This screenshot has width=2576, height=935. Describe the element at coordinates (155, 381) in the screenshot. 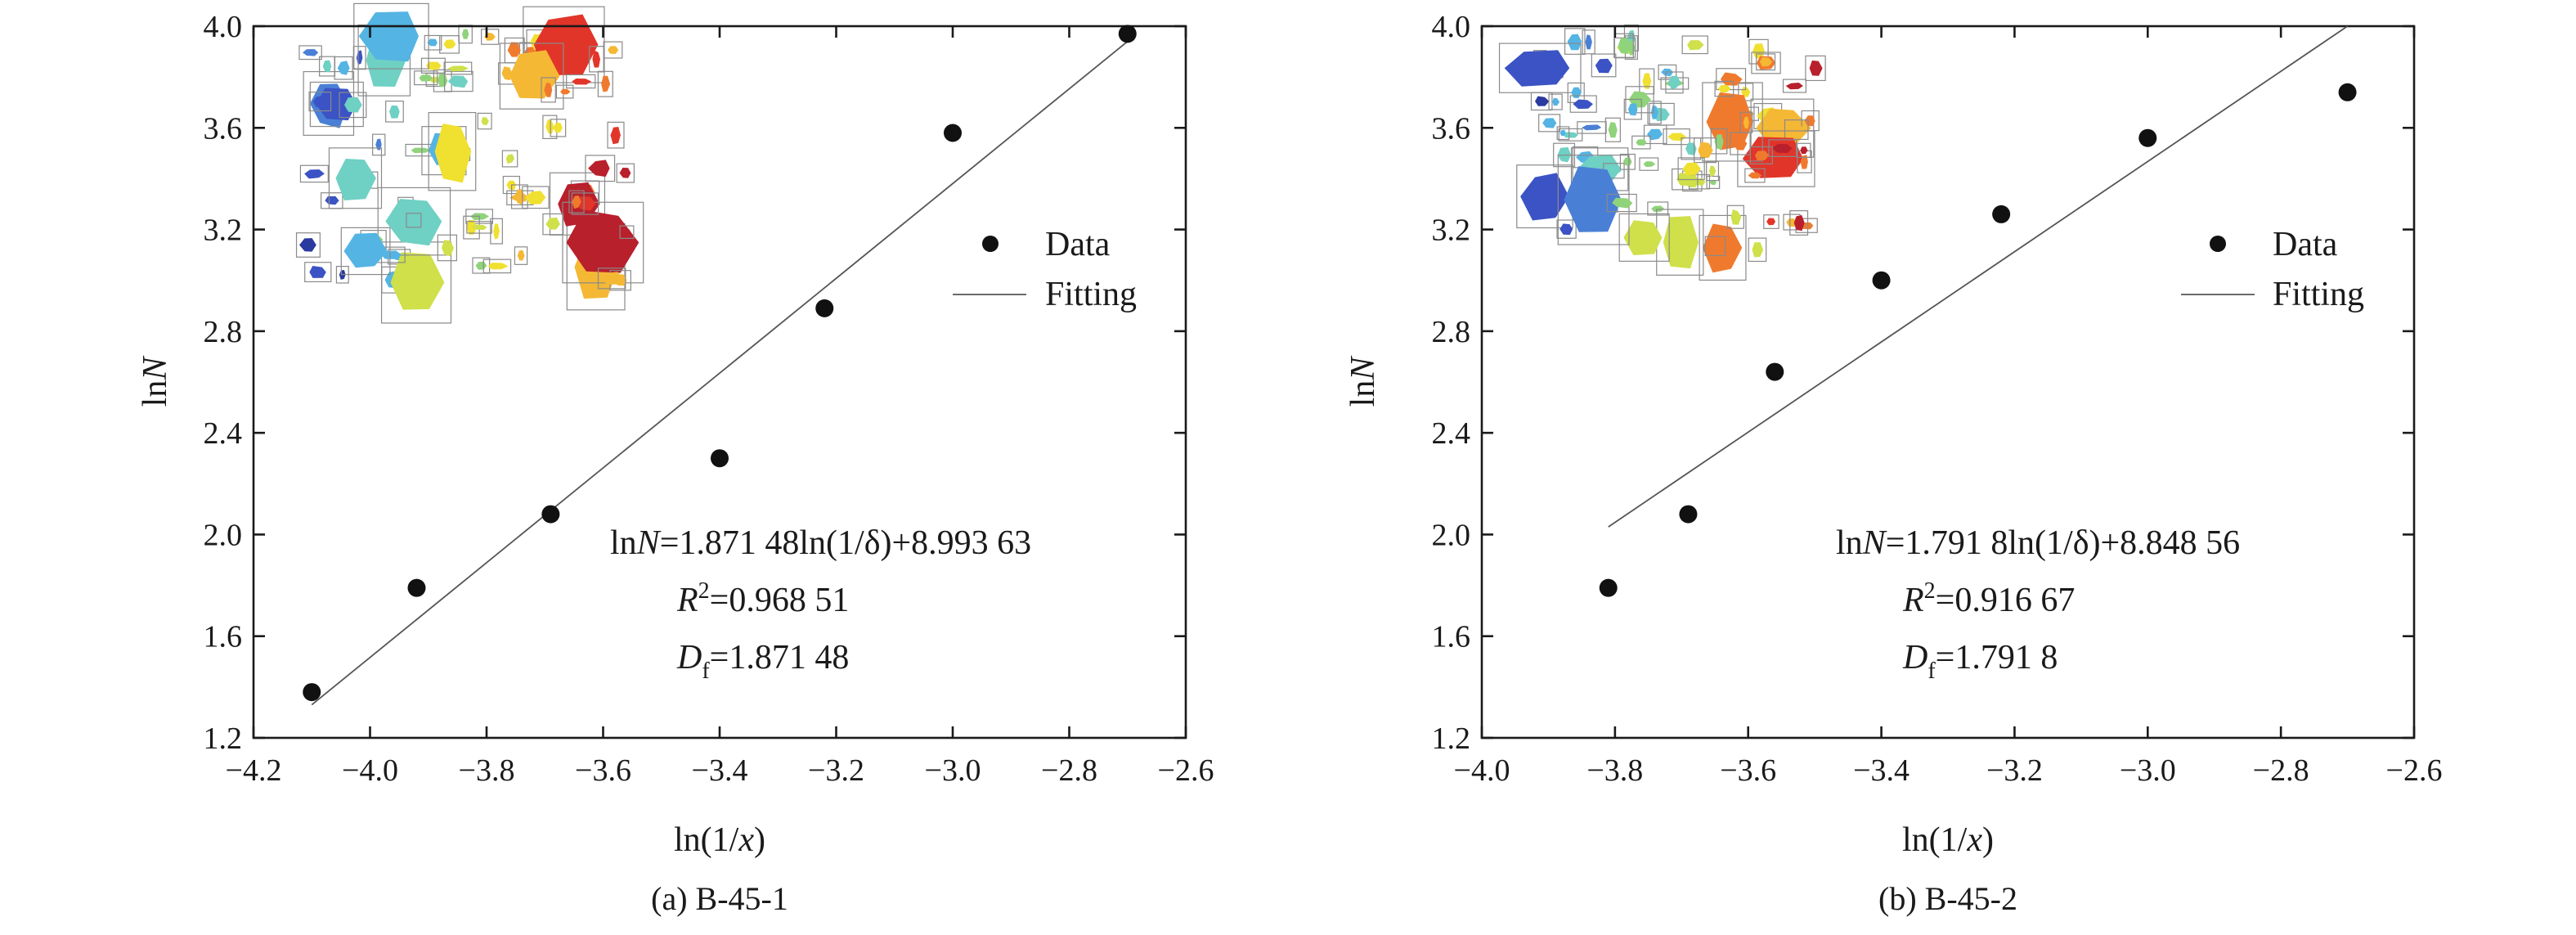

I see `y-axis-title-a: lnN` at that location.